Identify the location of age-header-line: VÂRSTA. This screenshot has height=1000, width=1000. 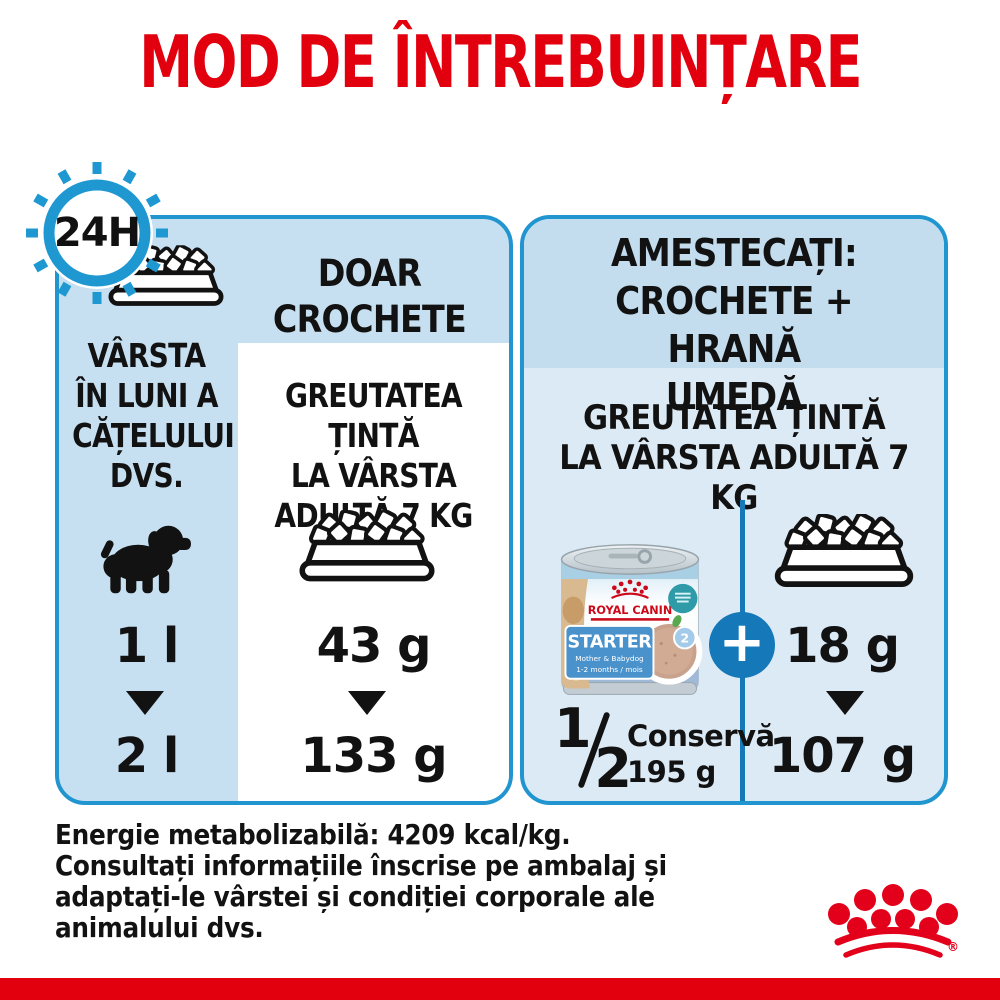
(147, 355).